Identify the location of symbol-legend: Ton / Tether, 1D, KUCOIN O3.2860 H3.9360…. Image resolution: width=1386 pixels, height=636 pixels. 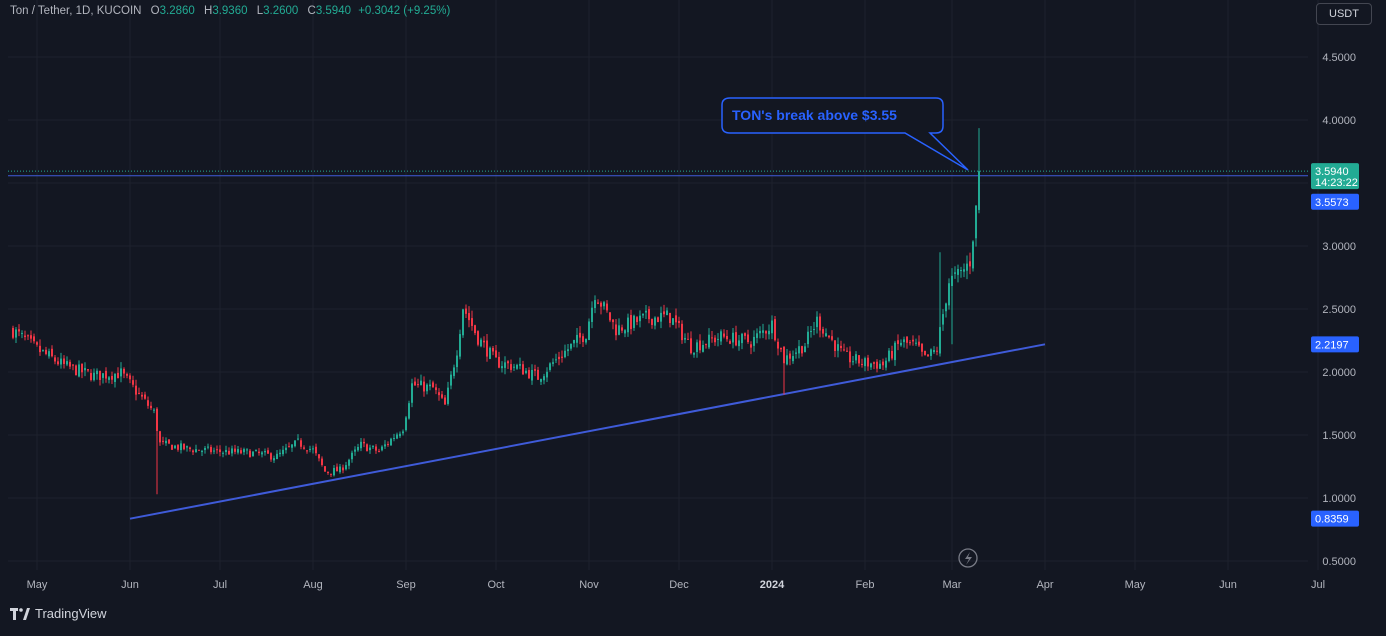
(230, 11).